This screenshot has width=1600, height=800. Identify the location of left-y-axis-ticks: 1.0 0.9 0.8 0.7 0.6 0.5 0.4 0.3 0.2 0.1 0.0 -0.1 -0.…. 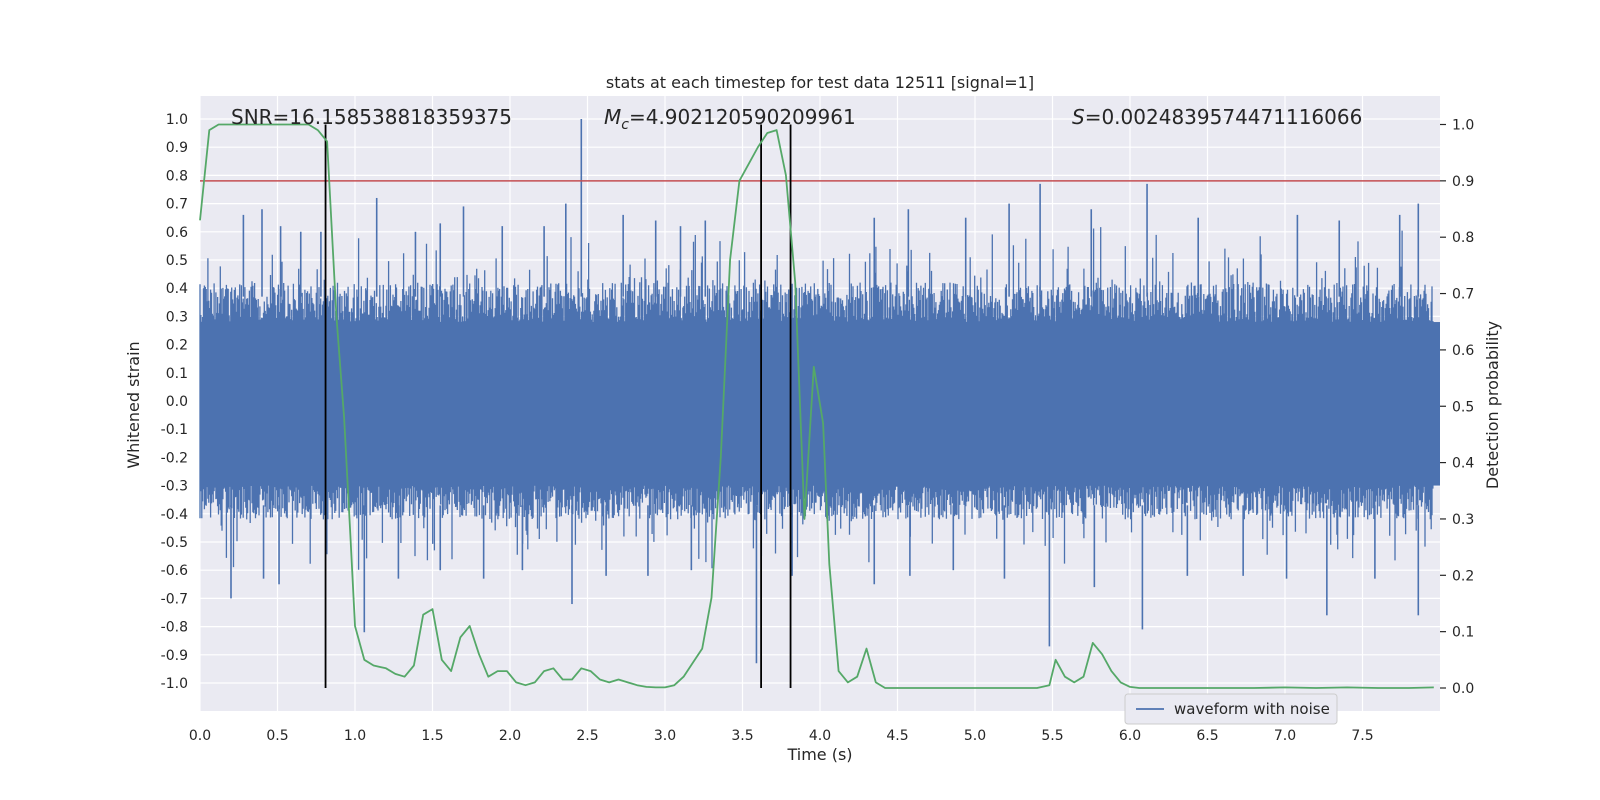
(174, 402).